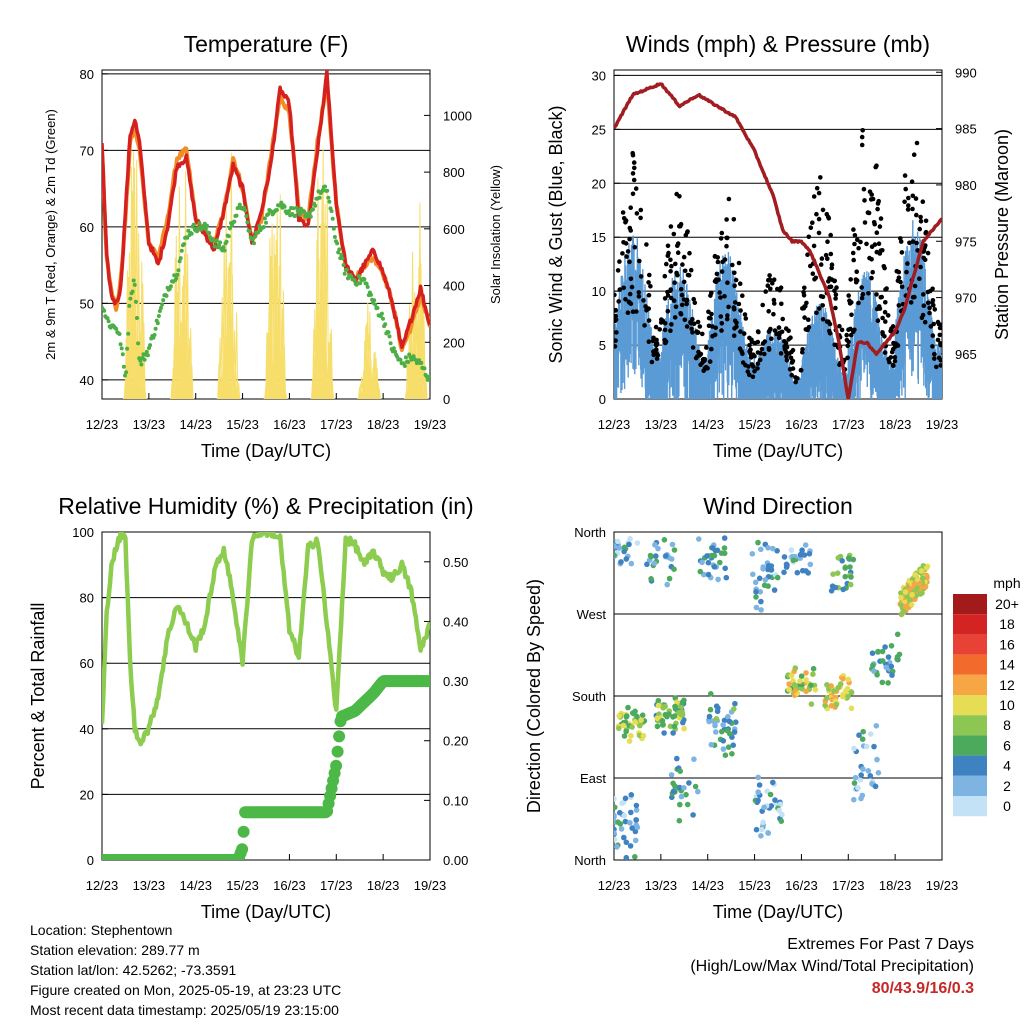 This screenshot has height=1029, width=1024. I want to click on speed-color-legend: mph 20+ 18 16 14 12 10 8 6 4 2 0, so click(987, 696).